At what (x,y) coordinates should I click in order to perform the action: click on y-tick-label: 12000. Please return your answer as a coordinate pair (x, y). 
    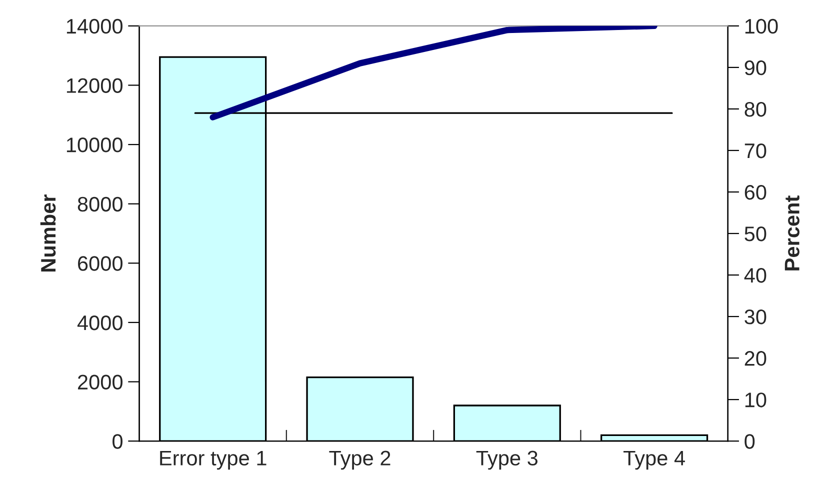
    Looking at the image, I should click on (94, 85).